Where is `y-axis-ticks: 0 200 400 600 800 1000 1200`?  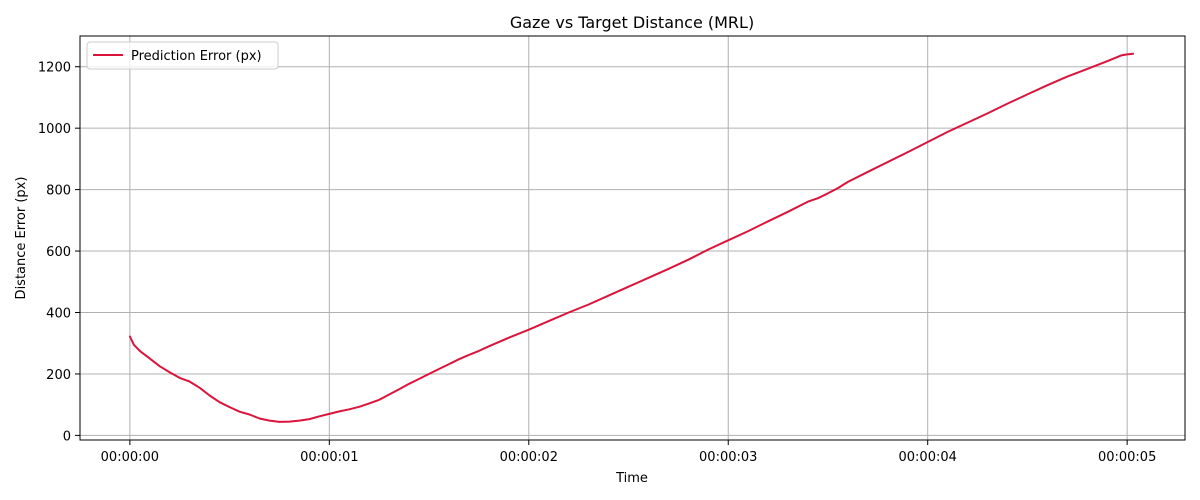 y-axis-ticks: 0 200 400 600 800 1000 1200 is located at coordinates (59, 252).